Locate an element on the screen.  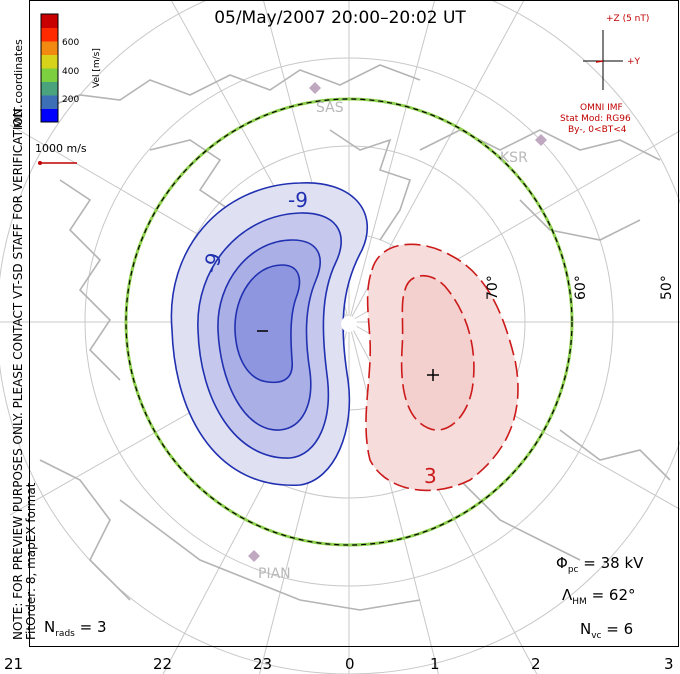
mlt-tick-0: 0 is located at coordinates (350, 664).